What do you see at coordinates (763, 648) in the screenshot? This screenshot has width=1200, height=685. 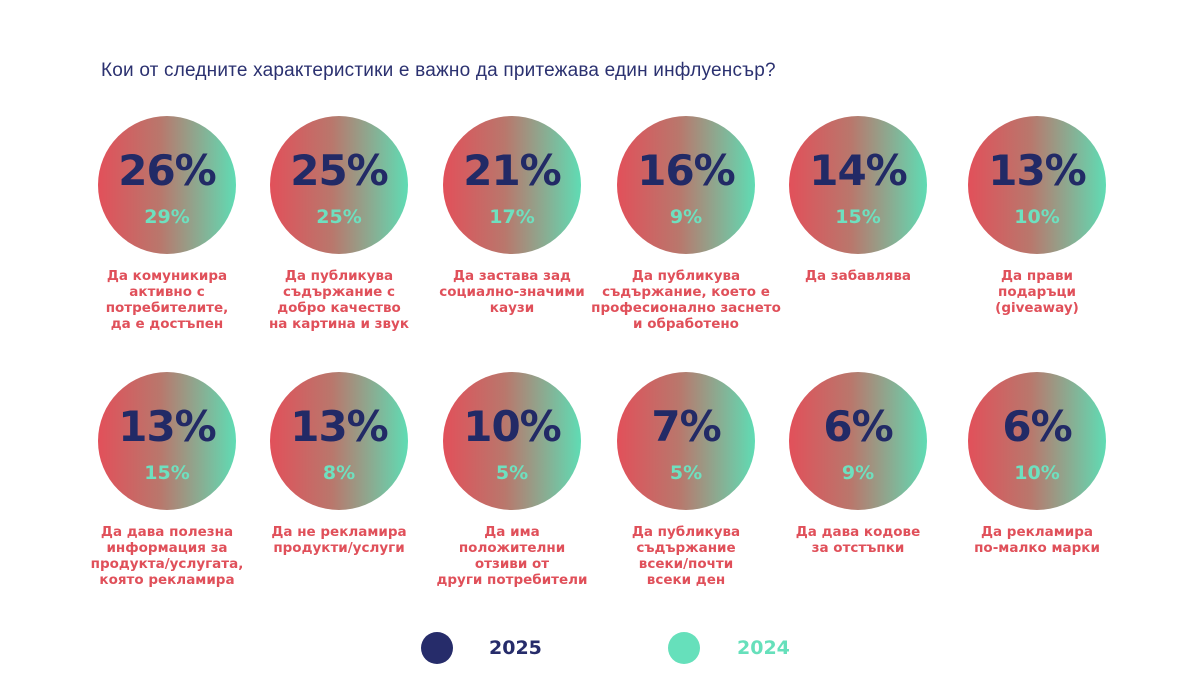 I see `legend-label-2024: 2024` at bounding box center [763, 648].